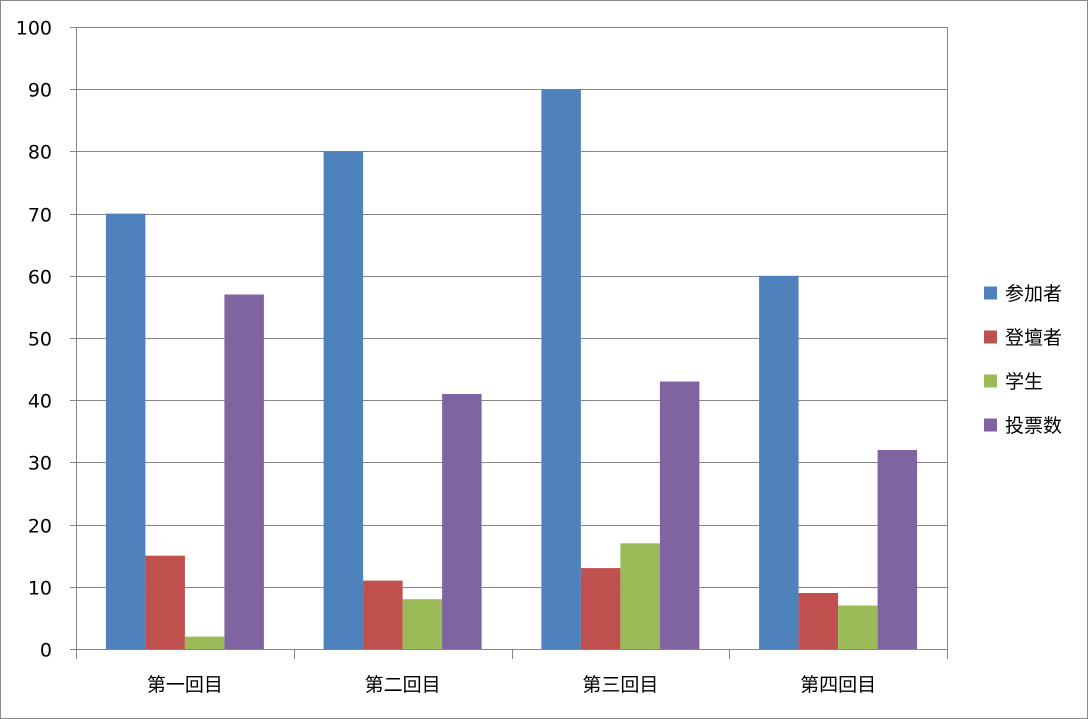 This screenshot has width=1088, height=719. Describe the element at coordinates (40, 216) in the screenshot. I see `y-tick-label: 70` at that location.